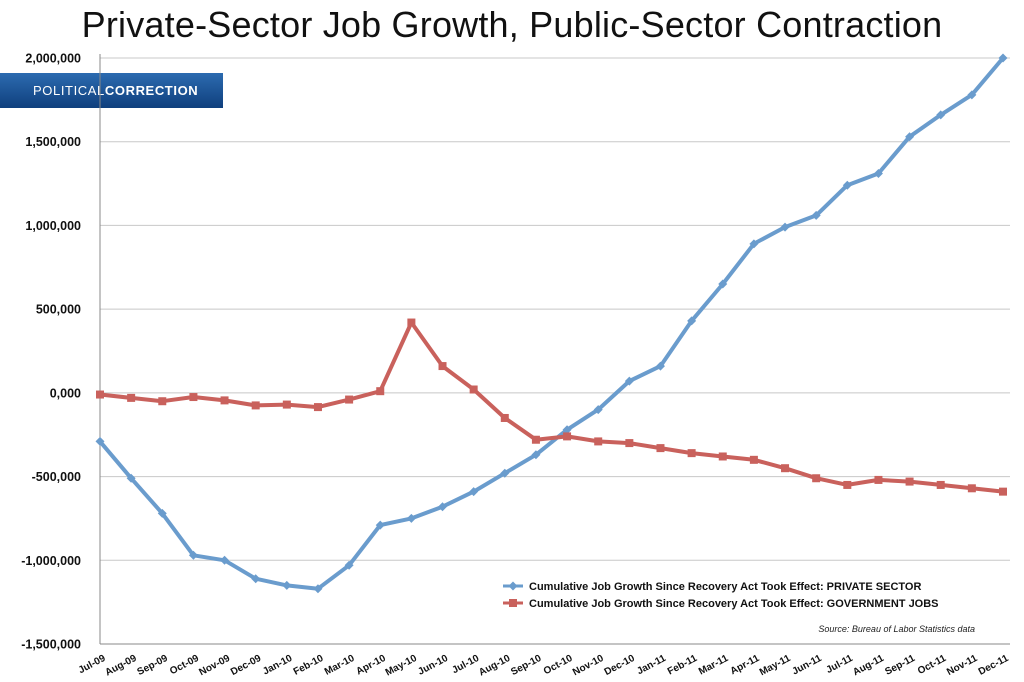  Describe the element at coordinates (558, 665) in the screenshot. I see `x-tick-label: Oct-10` at that location.